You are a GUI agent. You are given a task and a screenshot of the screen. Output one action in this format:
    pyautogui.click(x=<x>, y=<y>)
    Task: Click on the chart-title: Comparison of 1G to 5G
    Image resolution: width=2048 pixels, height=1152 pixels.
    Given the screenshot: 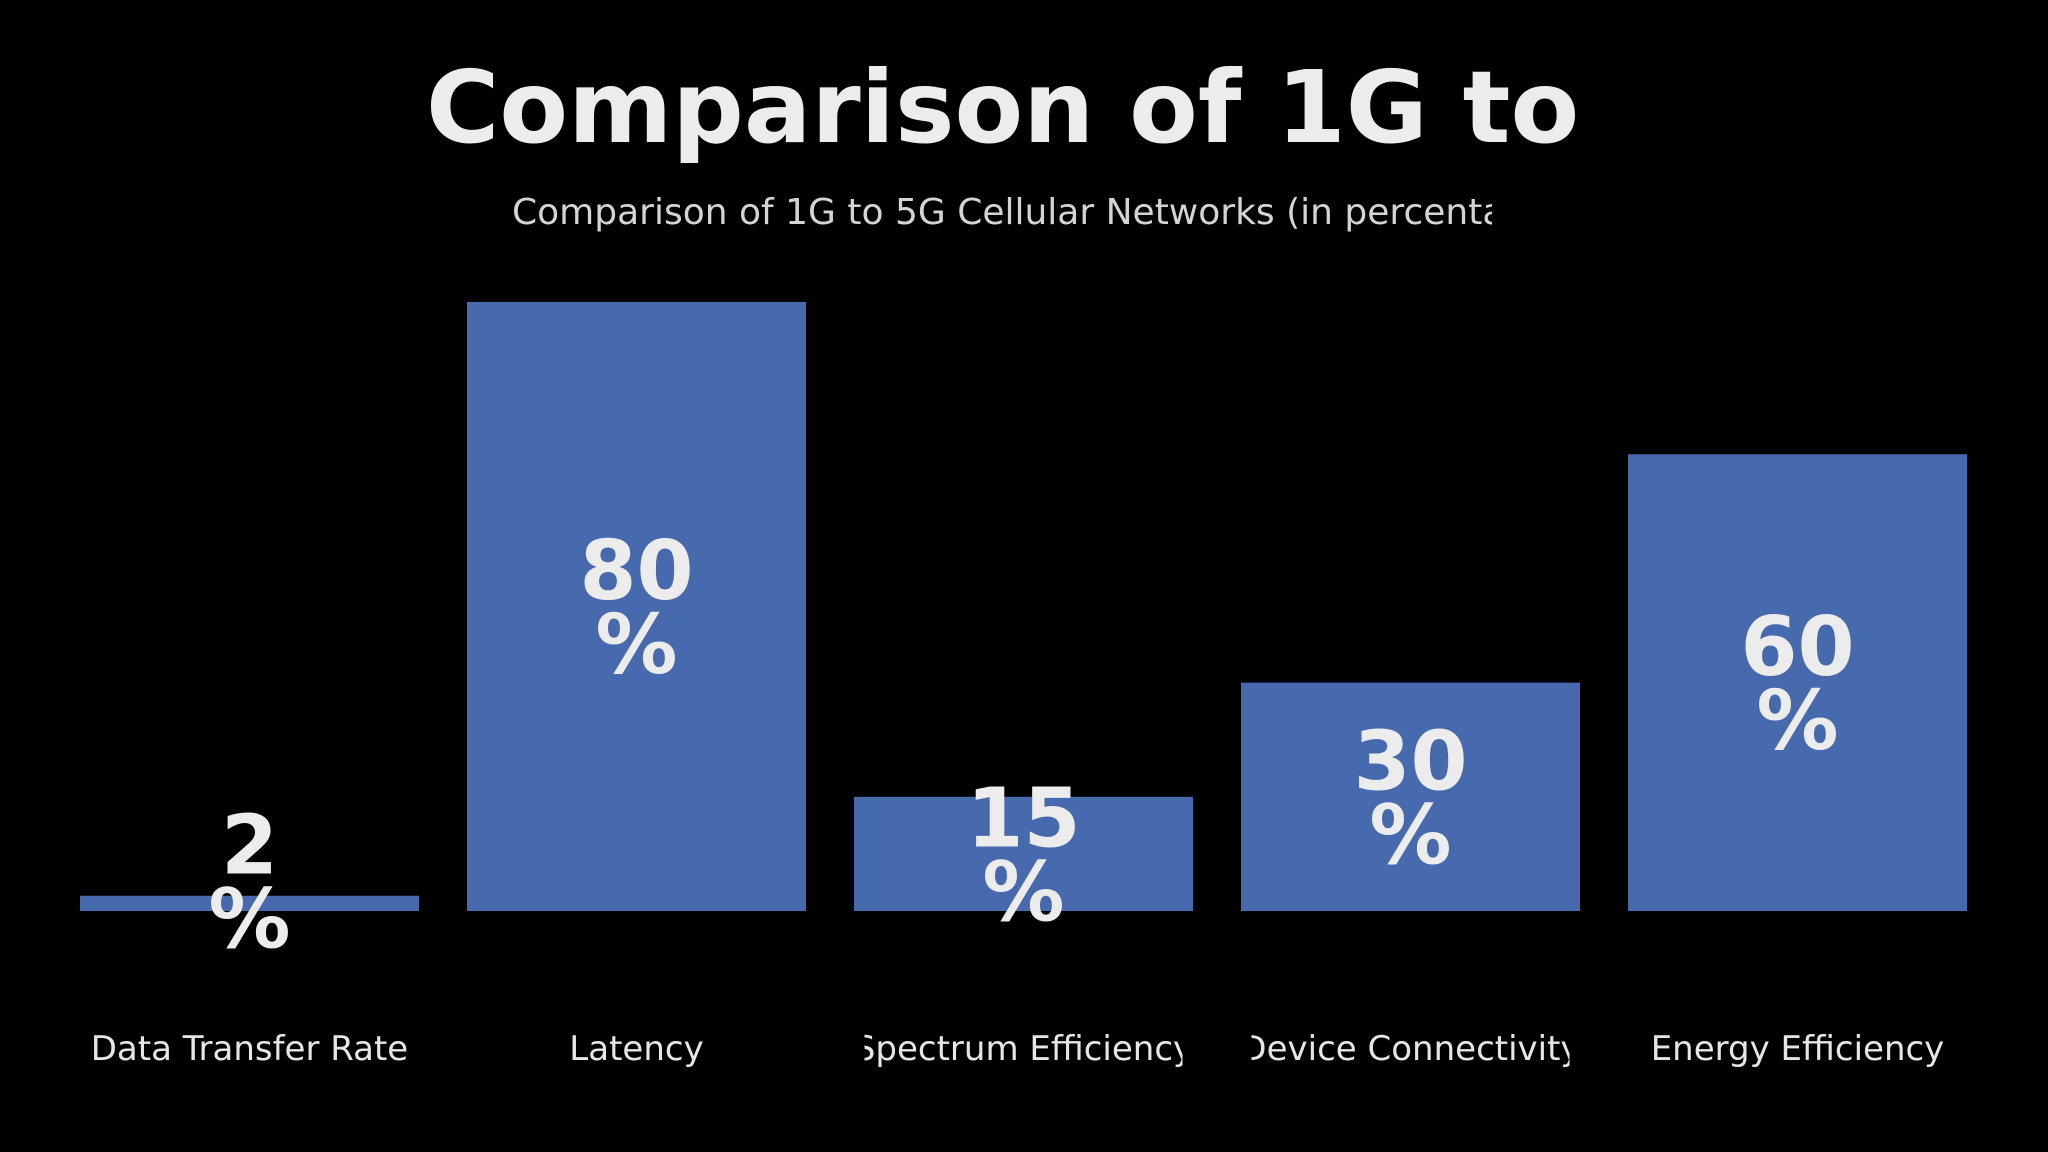 What is the action you would take?
    pyautogui.click(x=1008, y=107)
    